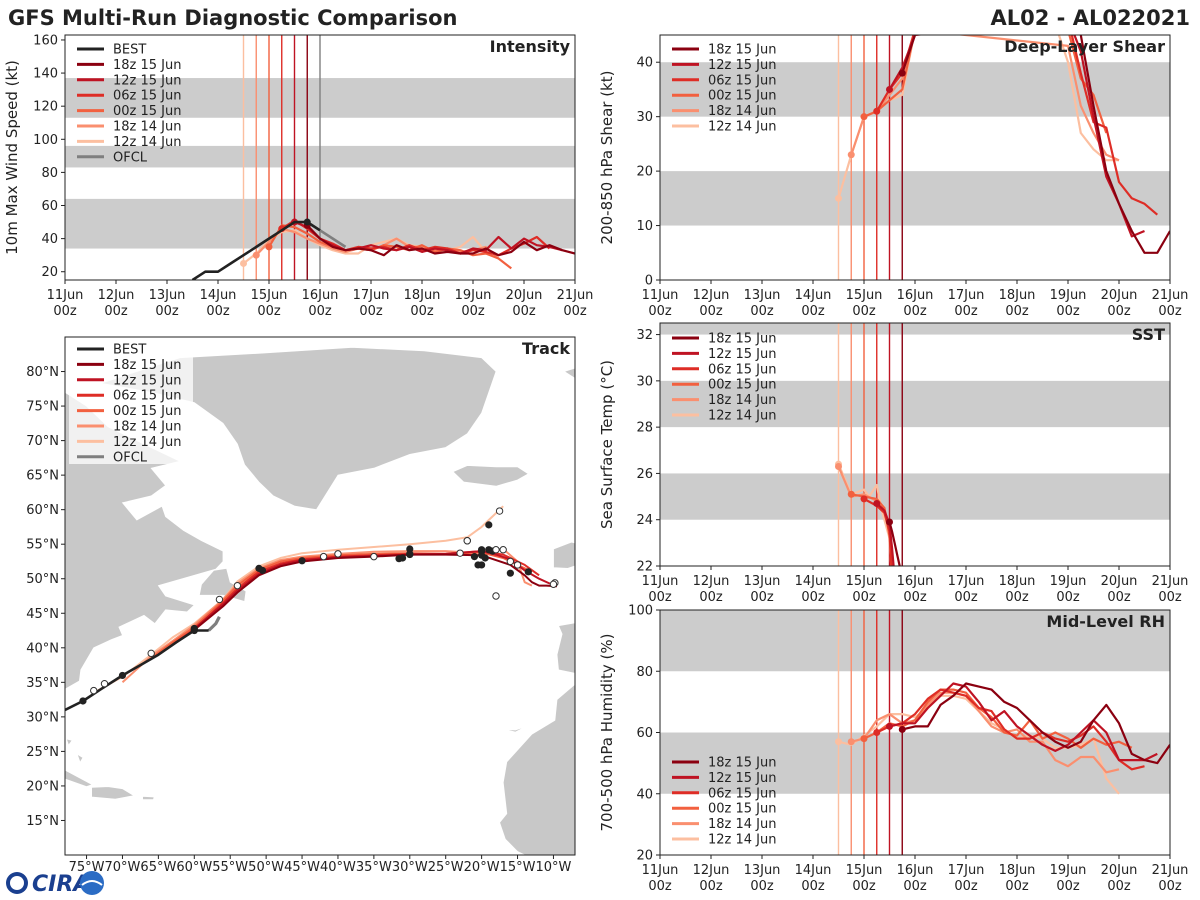 The width and height of the screenshot is (1200, 900). What do you see at coordinates (1017, 886) in the screenshot?
I see `rh-xtick-label-7-time: 00z` at bounding box center [1017, 886].